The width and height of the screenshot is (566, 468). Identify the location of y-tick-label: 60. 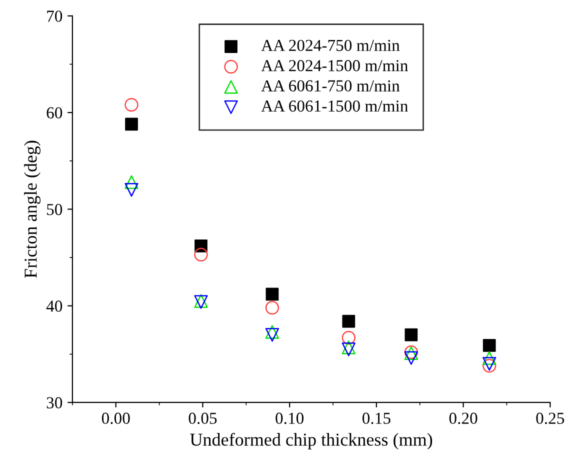
(54, 112).